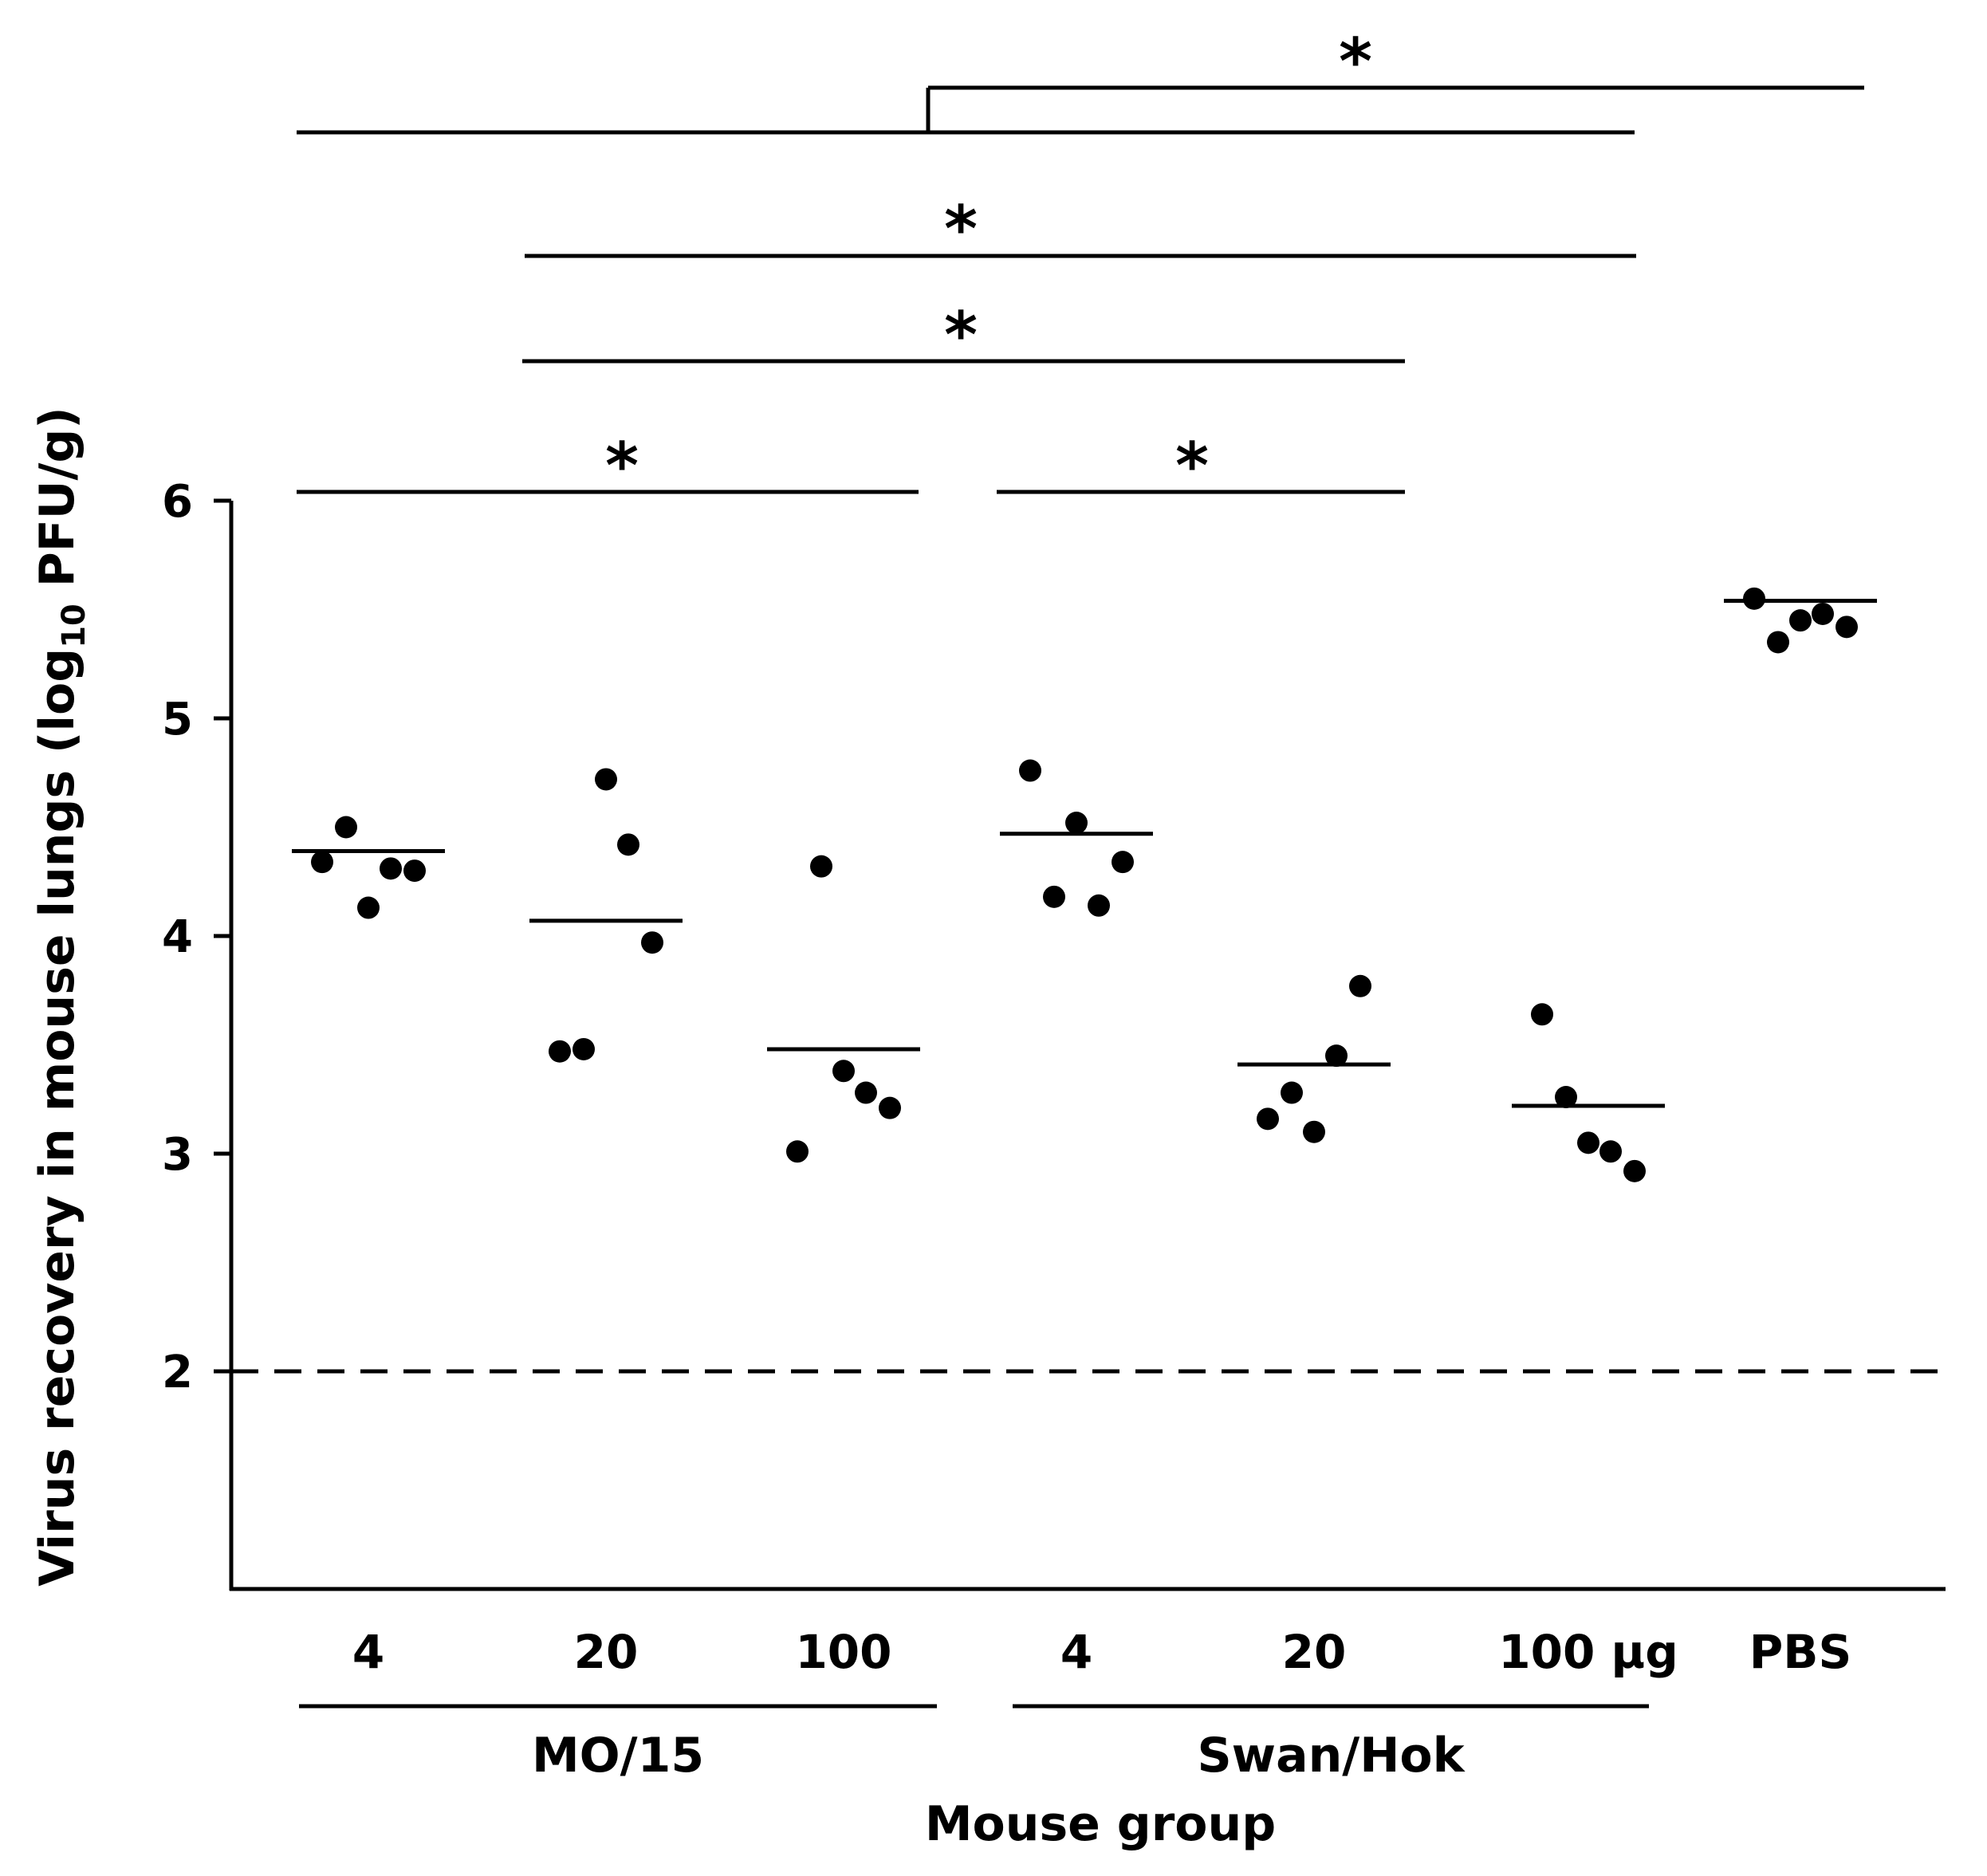 This screenshot has width=1987, height=1876. I want to click on sig-mo15-4-vs-100-star: *, so click(622, 466).